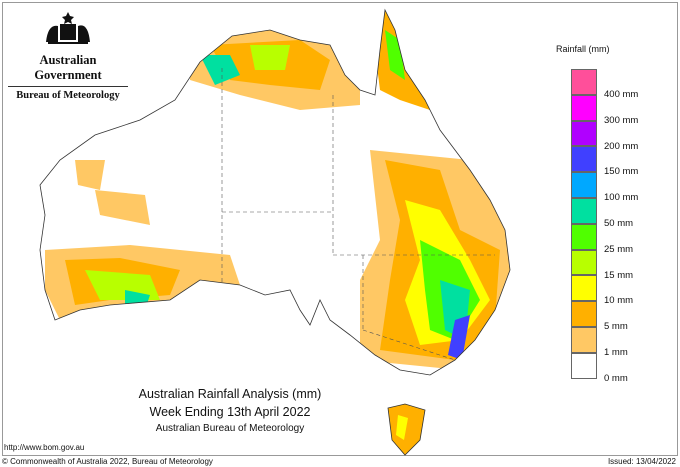 This screenshot has width=680, height=467. Describe the element at coordinates (616, 352) in the screenshot. I see `legend-label: 1 mm` at that location.